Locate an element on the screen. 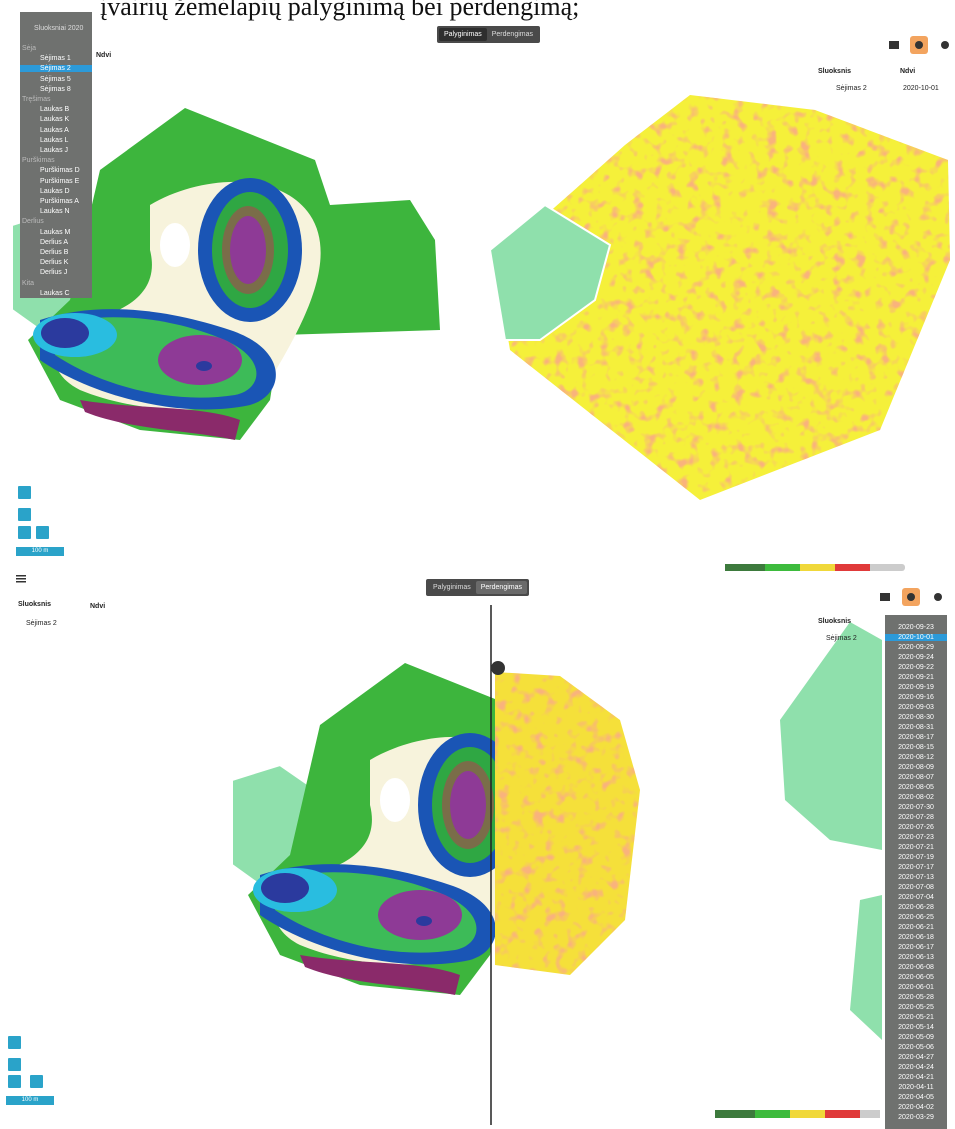  date-item: 2020-05-21 is located at coordinates (916, 1017).